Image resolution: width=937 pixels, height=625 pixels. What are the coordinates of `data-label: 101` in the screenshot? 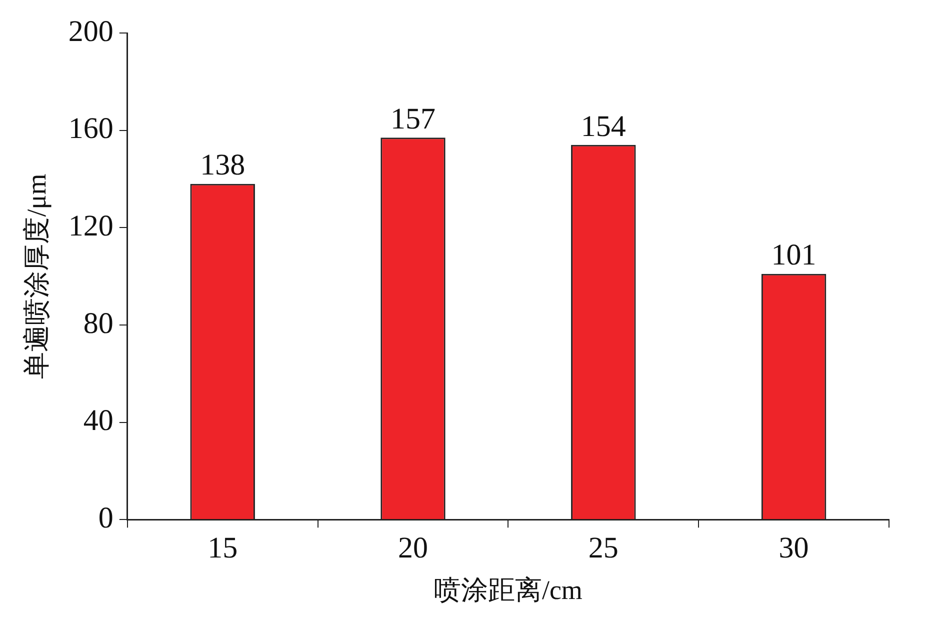 It's located at (793, 255).